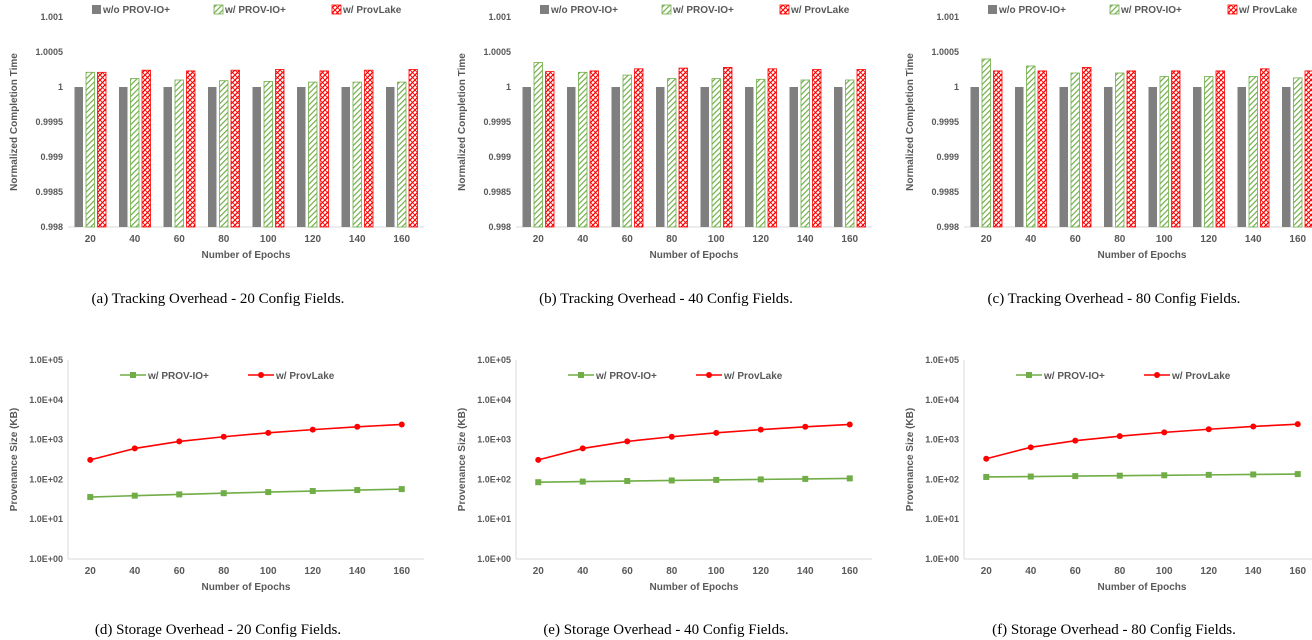 Image resolution: width=1312 pixels, height=640 pixels. I want to click on y-tick-label: 1.0E+01, so click(494, 519).